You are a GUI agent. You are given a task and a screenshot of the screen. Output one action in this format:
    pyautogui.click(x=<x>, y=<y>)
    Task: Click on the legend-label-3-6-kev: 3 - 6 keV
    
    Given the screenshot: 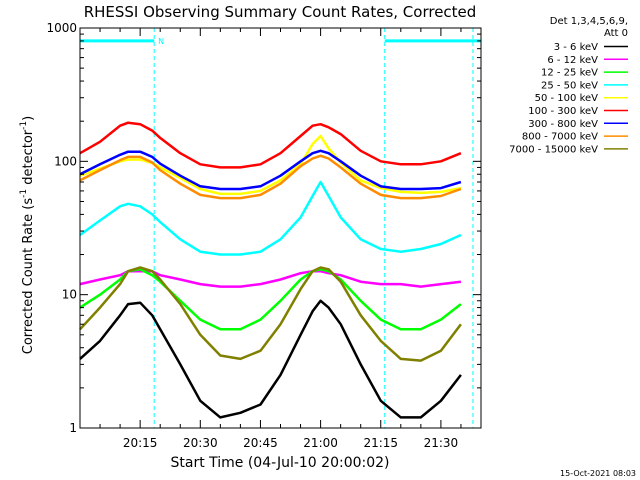 What is the action you would take?
    pyautogui.click(x=576, y=47)
    